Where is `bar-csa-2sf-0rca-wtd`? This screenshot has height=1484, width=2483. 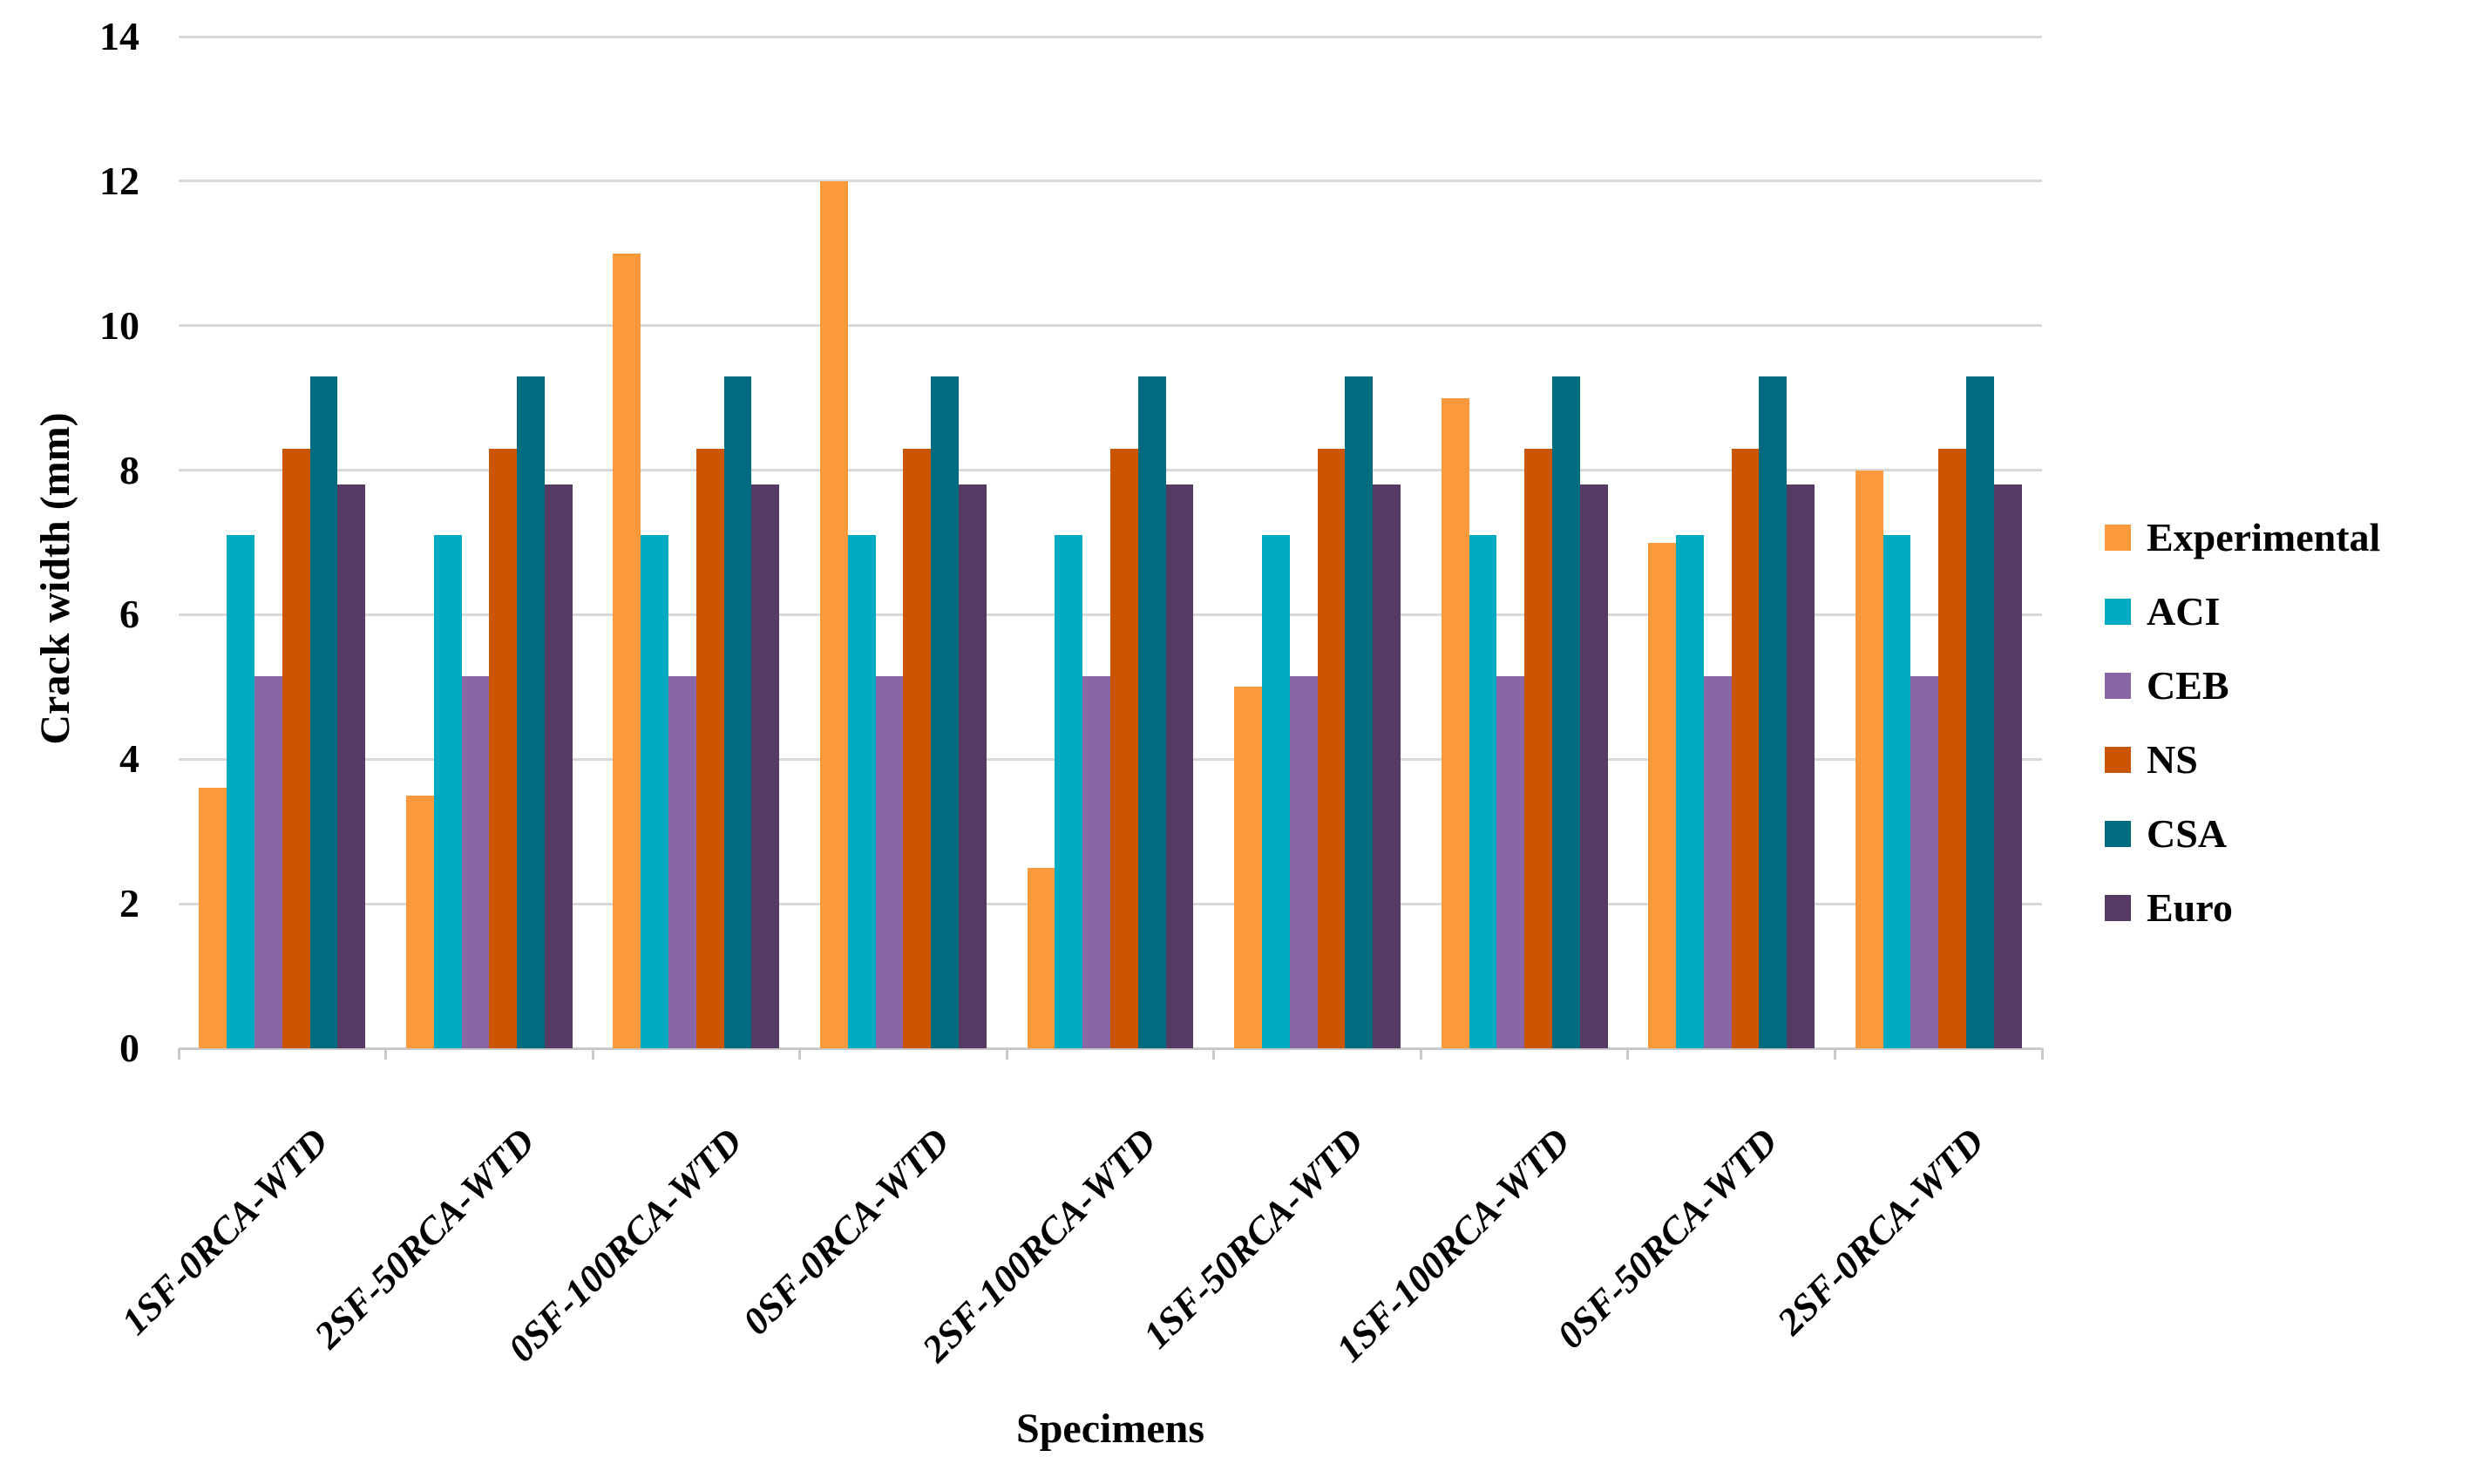 bar-csa-2sf-0rca-wtd is located at coordinates (1980, 712).